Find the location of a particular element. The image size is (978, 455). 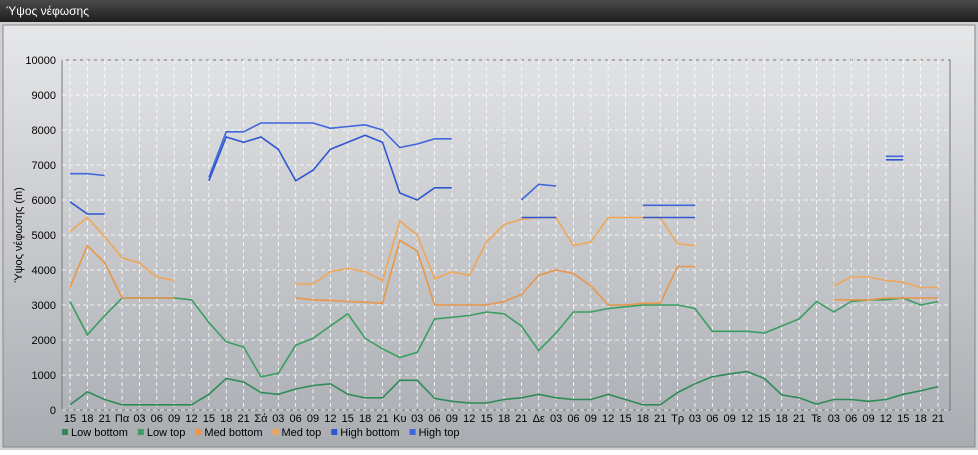

y-tick-label: 8000 is located at coordinates (44, 131).